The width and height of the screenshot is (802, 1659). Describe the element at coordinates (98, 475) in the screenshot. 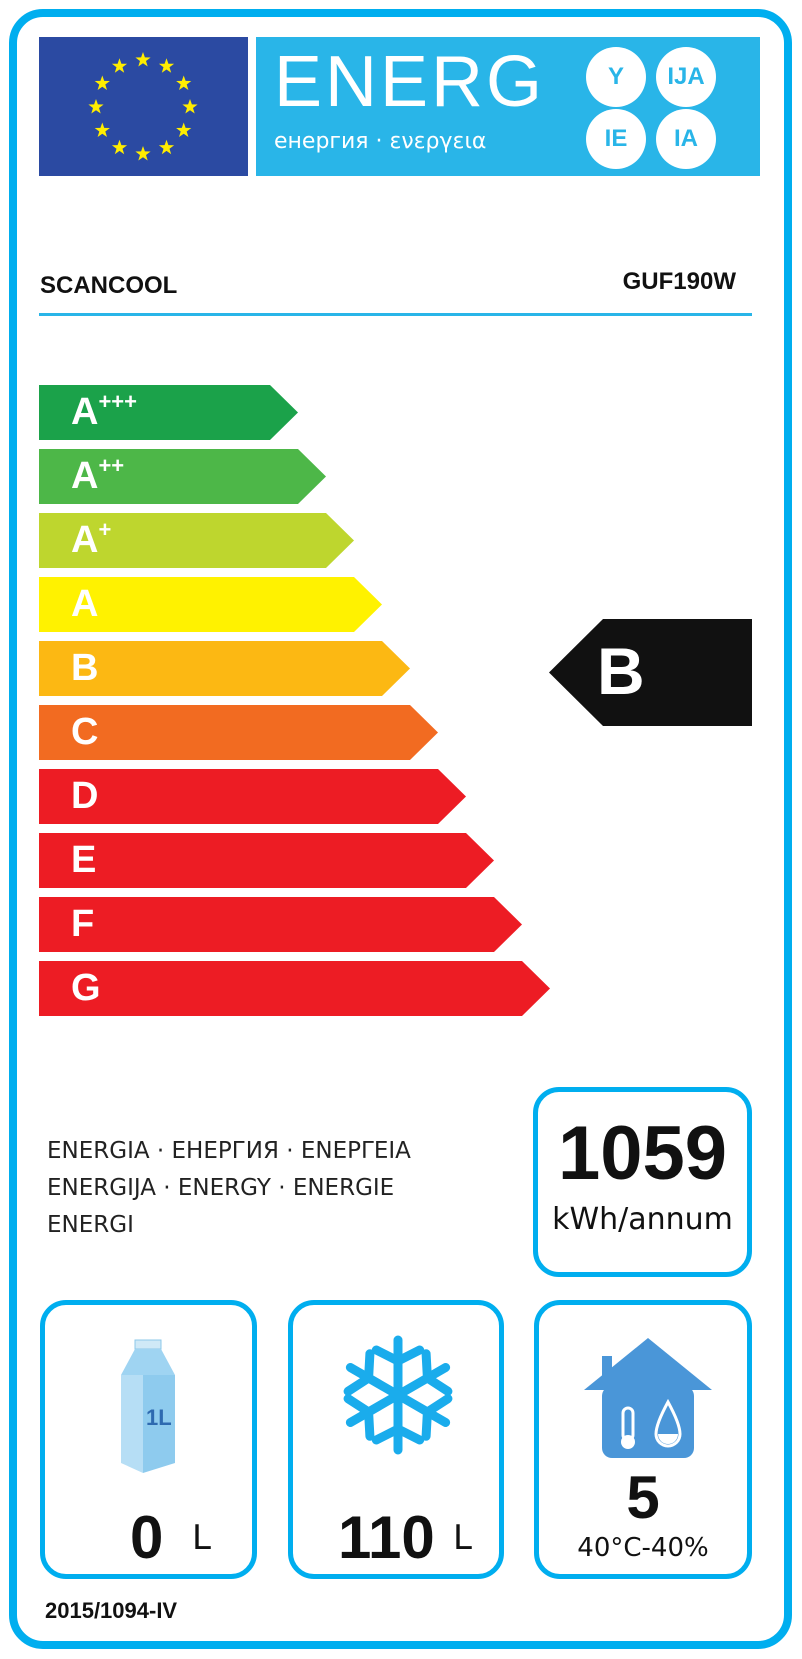

I see `scale-class-label: A++` at that location.